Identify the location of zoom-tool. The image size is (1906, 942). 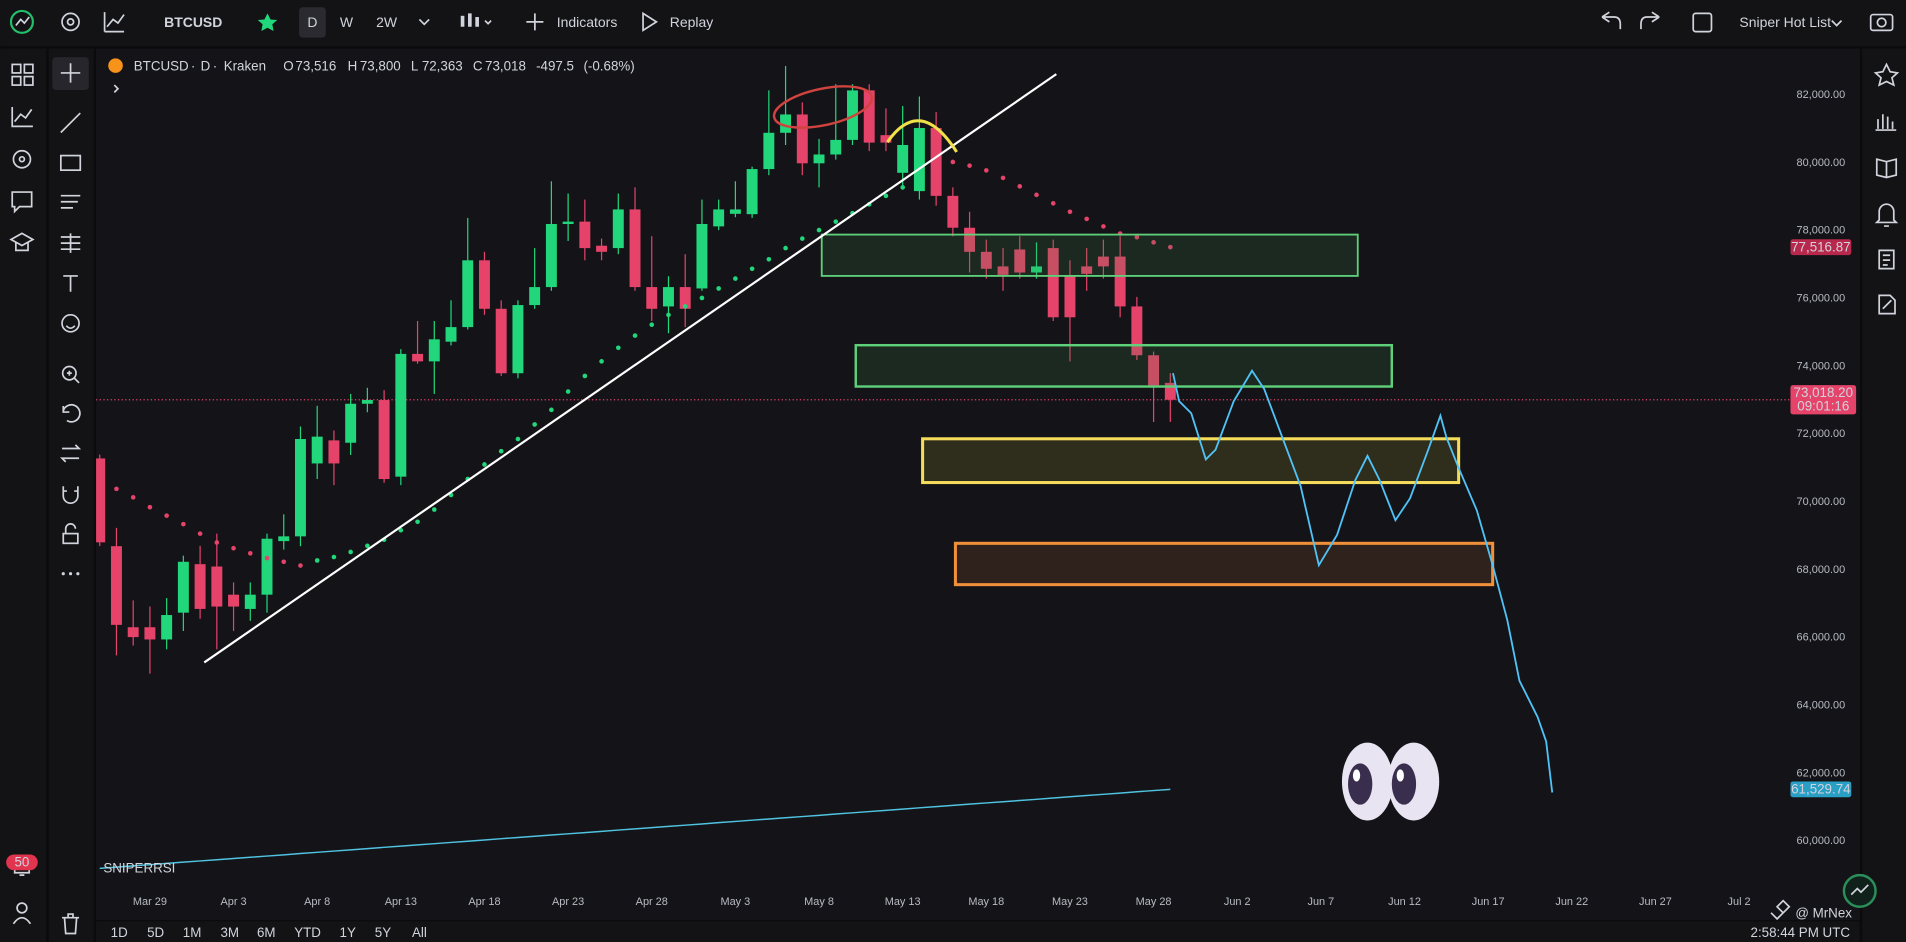
(70, 374).